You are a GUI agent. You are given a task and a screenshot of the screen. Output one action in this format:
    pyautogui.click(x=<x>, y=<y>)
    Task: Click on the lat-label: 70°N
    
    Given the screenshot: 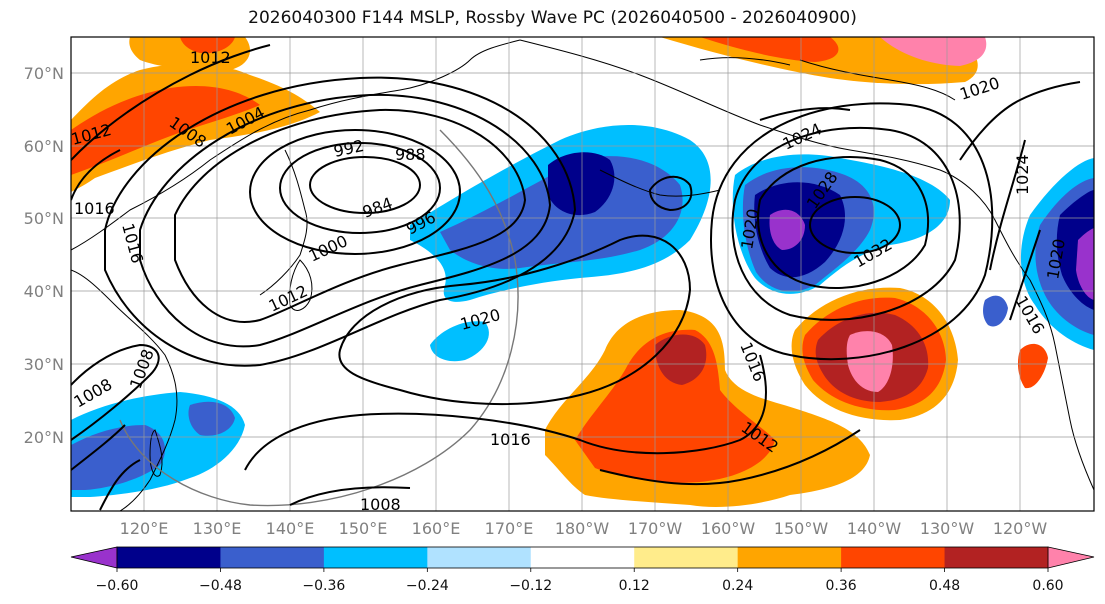 What is the action you would take?
    pyautogui.click(x=44, y=73)
    